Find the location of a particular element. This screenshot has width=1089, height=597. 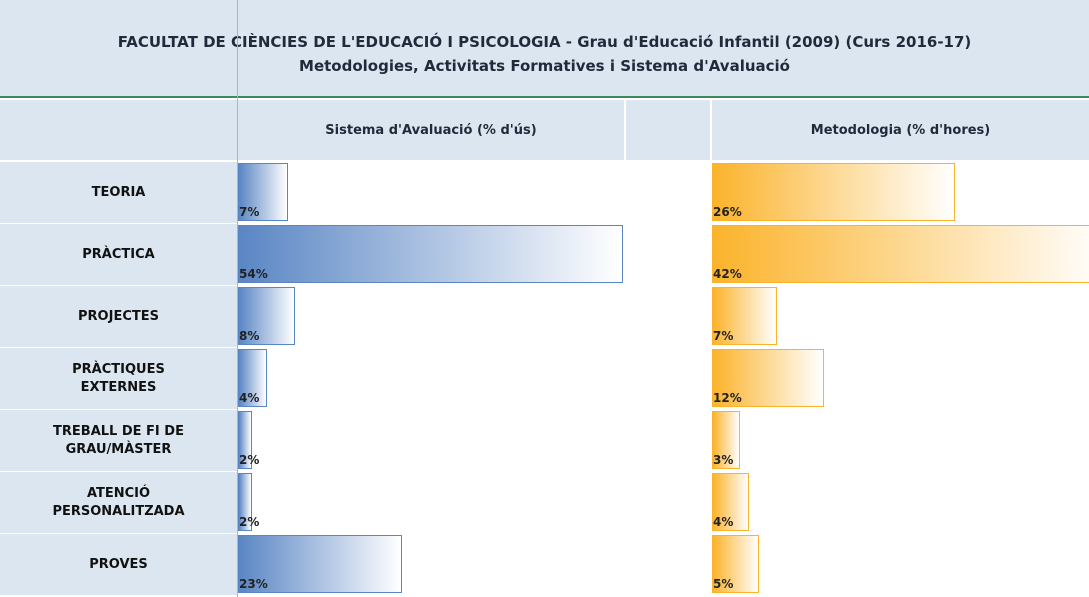

value-label: 42% is located at coordinates (727, 274).